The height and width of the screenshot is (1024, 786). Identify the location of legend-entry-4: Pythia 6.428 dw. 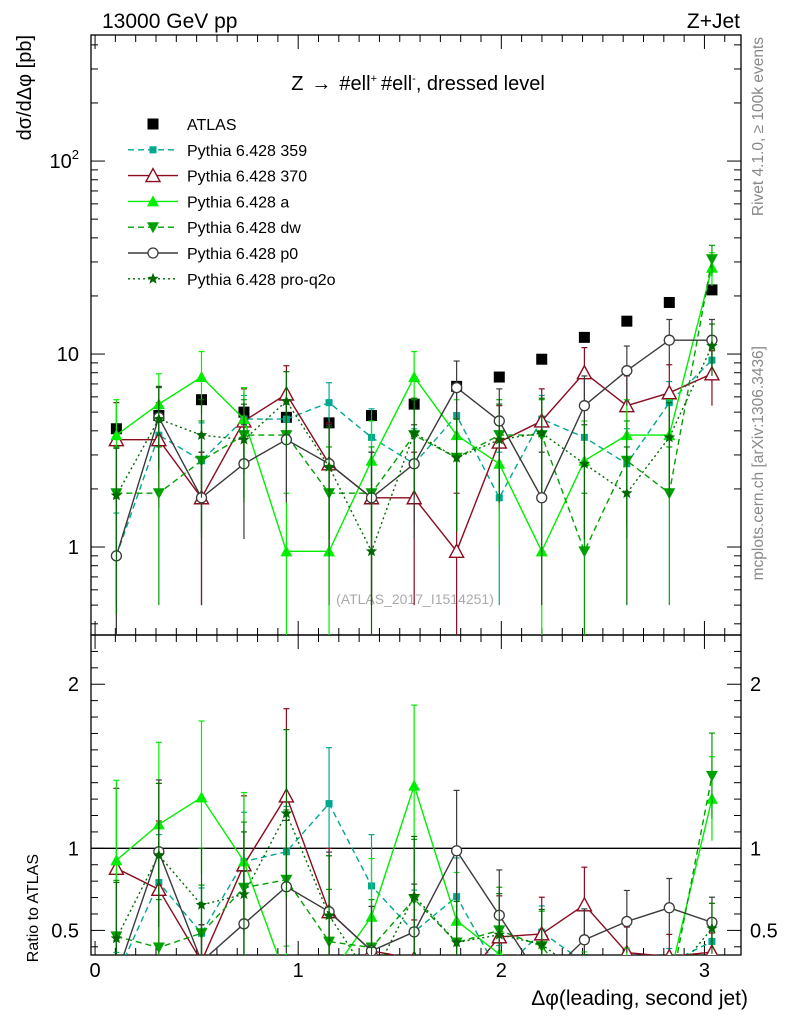
(214, 228).